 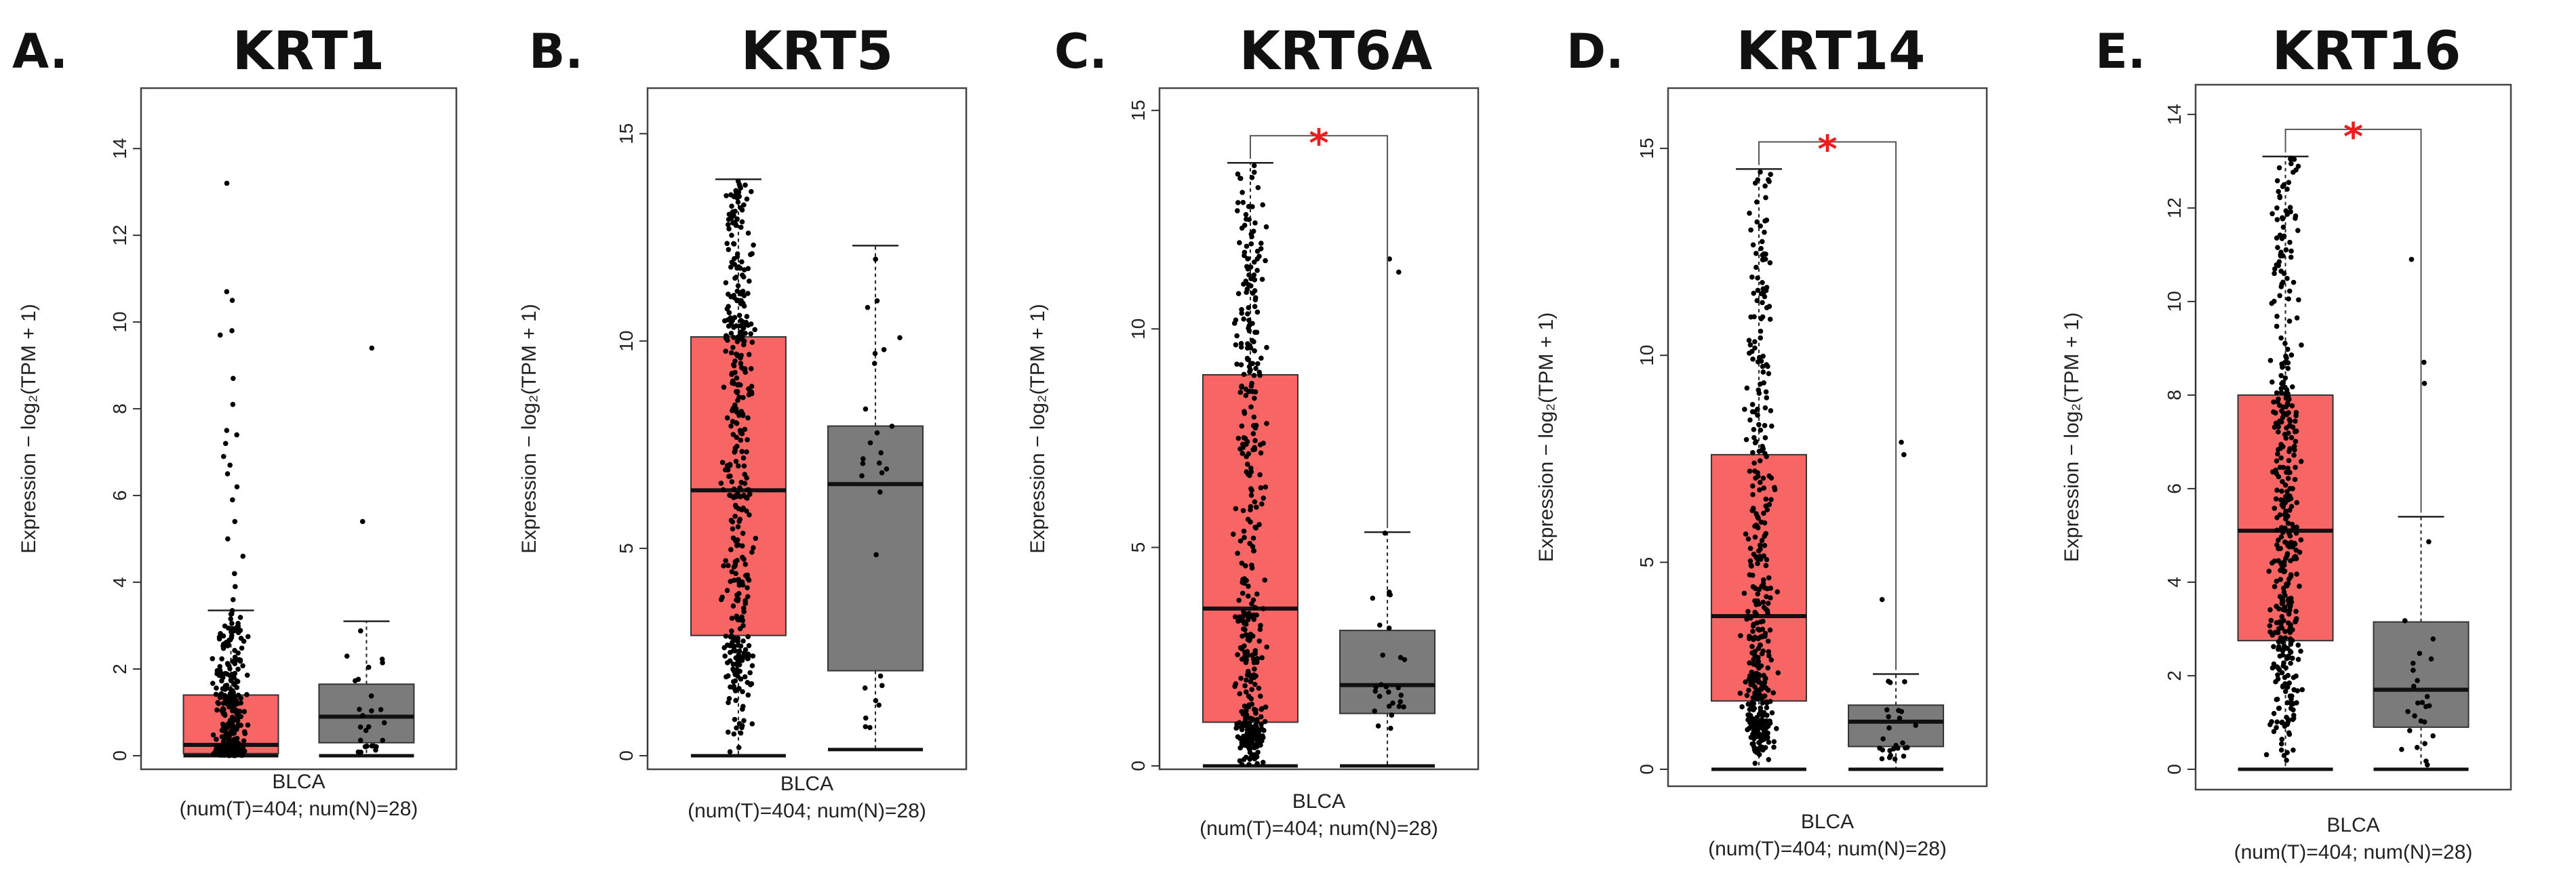 I want to click on y-tick-label: 10, so click(x=1646, y=356).